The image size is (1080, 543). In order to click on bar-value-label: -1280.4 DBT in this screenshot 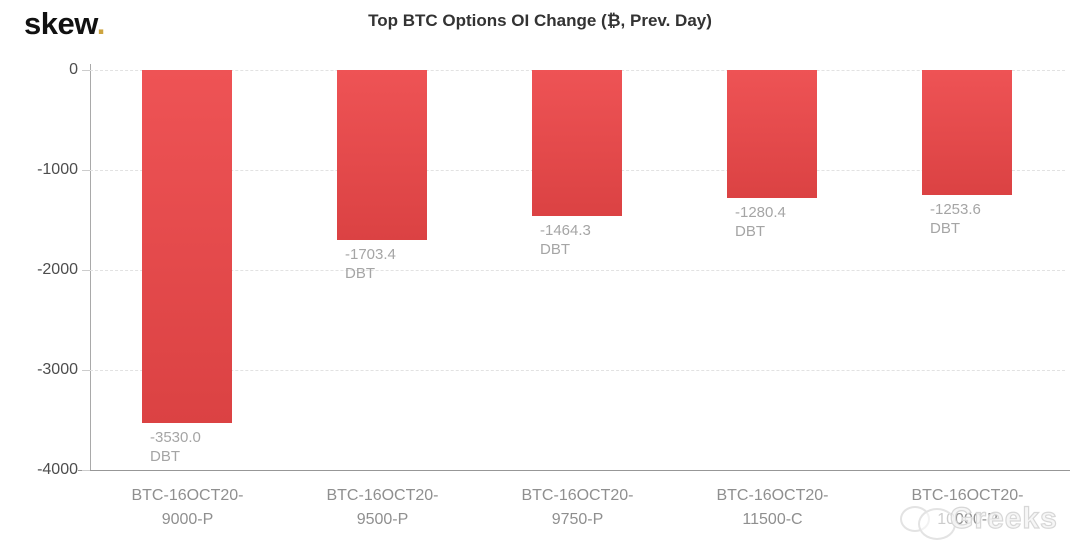, I will do `click(760, 222)`.